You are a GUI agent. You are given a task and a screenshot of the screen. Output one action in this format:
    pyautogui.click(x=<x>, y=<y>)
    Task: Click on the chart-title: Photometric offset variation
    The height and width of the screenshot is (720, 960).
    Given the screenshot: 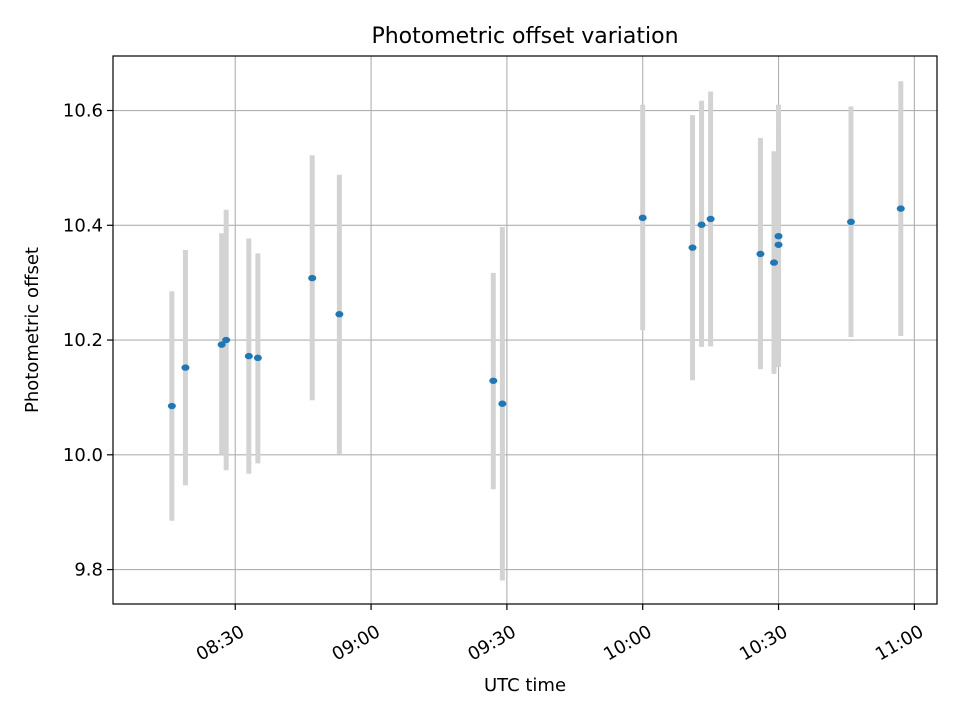 What is the action you would take?
    pyautogui.click(x=524, y=36)
    